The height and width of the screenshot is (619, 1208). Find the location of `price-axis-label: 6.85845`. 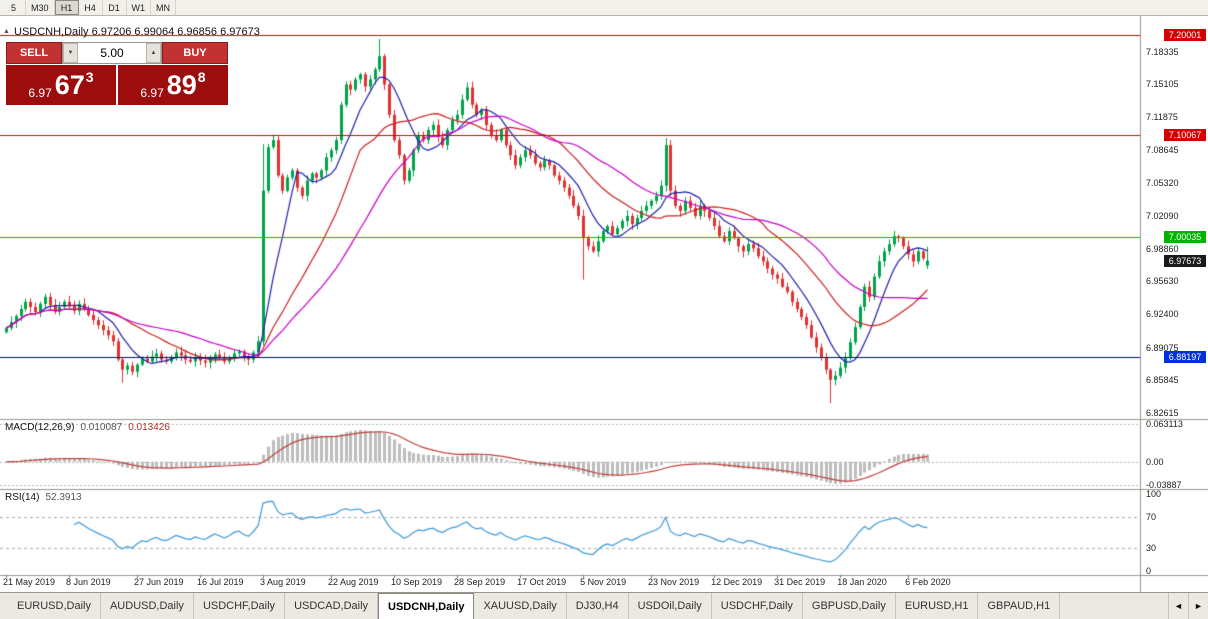

price-axis-label: 6.85845 is located at coordinates (1162, 380).